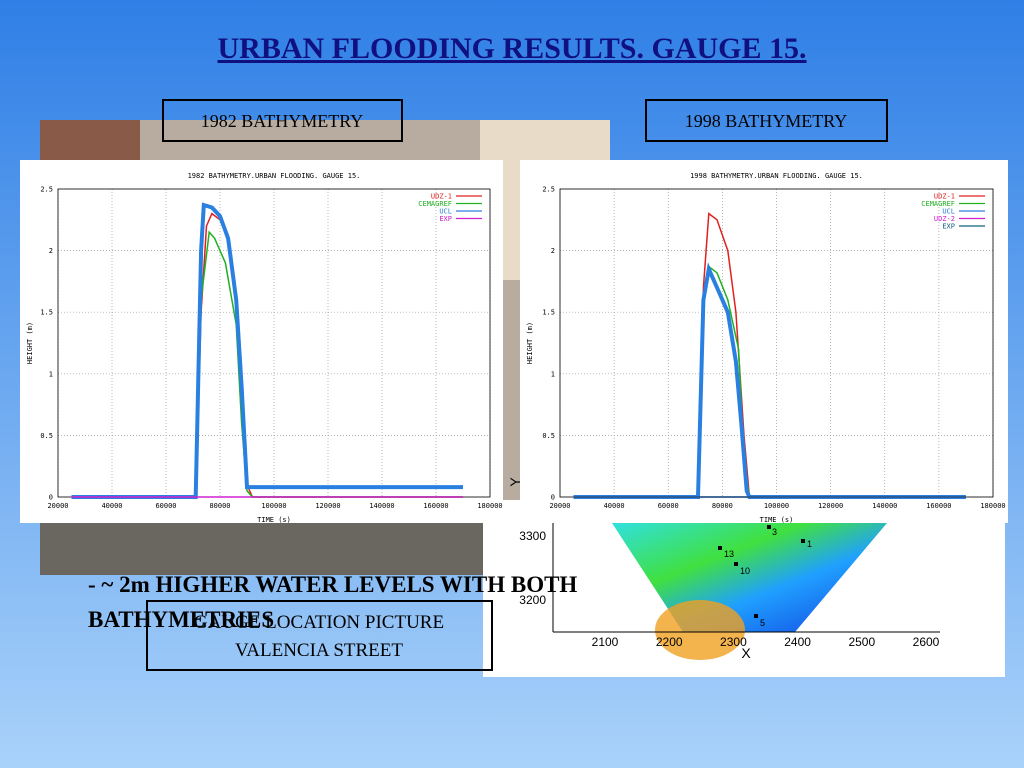 This screenshot has height=768, width=1024. I want to click on map-x-tick: 2300, so click(733, 642).